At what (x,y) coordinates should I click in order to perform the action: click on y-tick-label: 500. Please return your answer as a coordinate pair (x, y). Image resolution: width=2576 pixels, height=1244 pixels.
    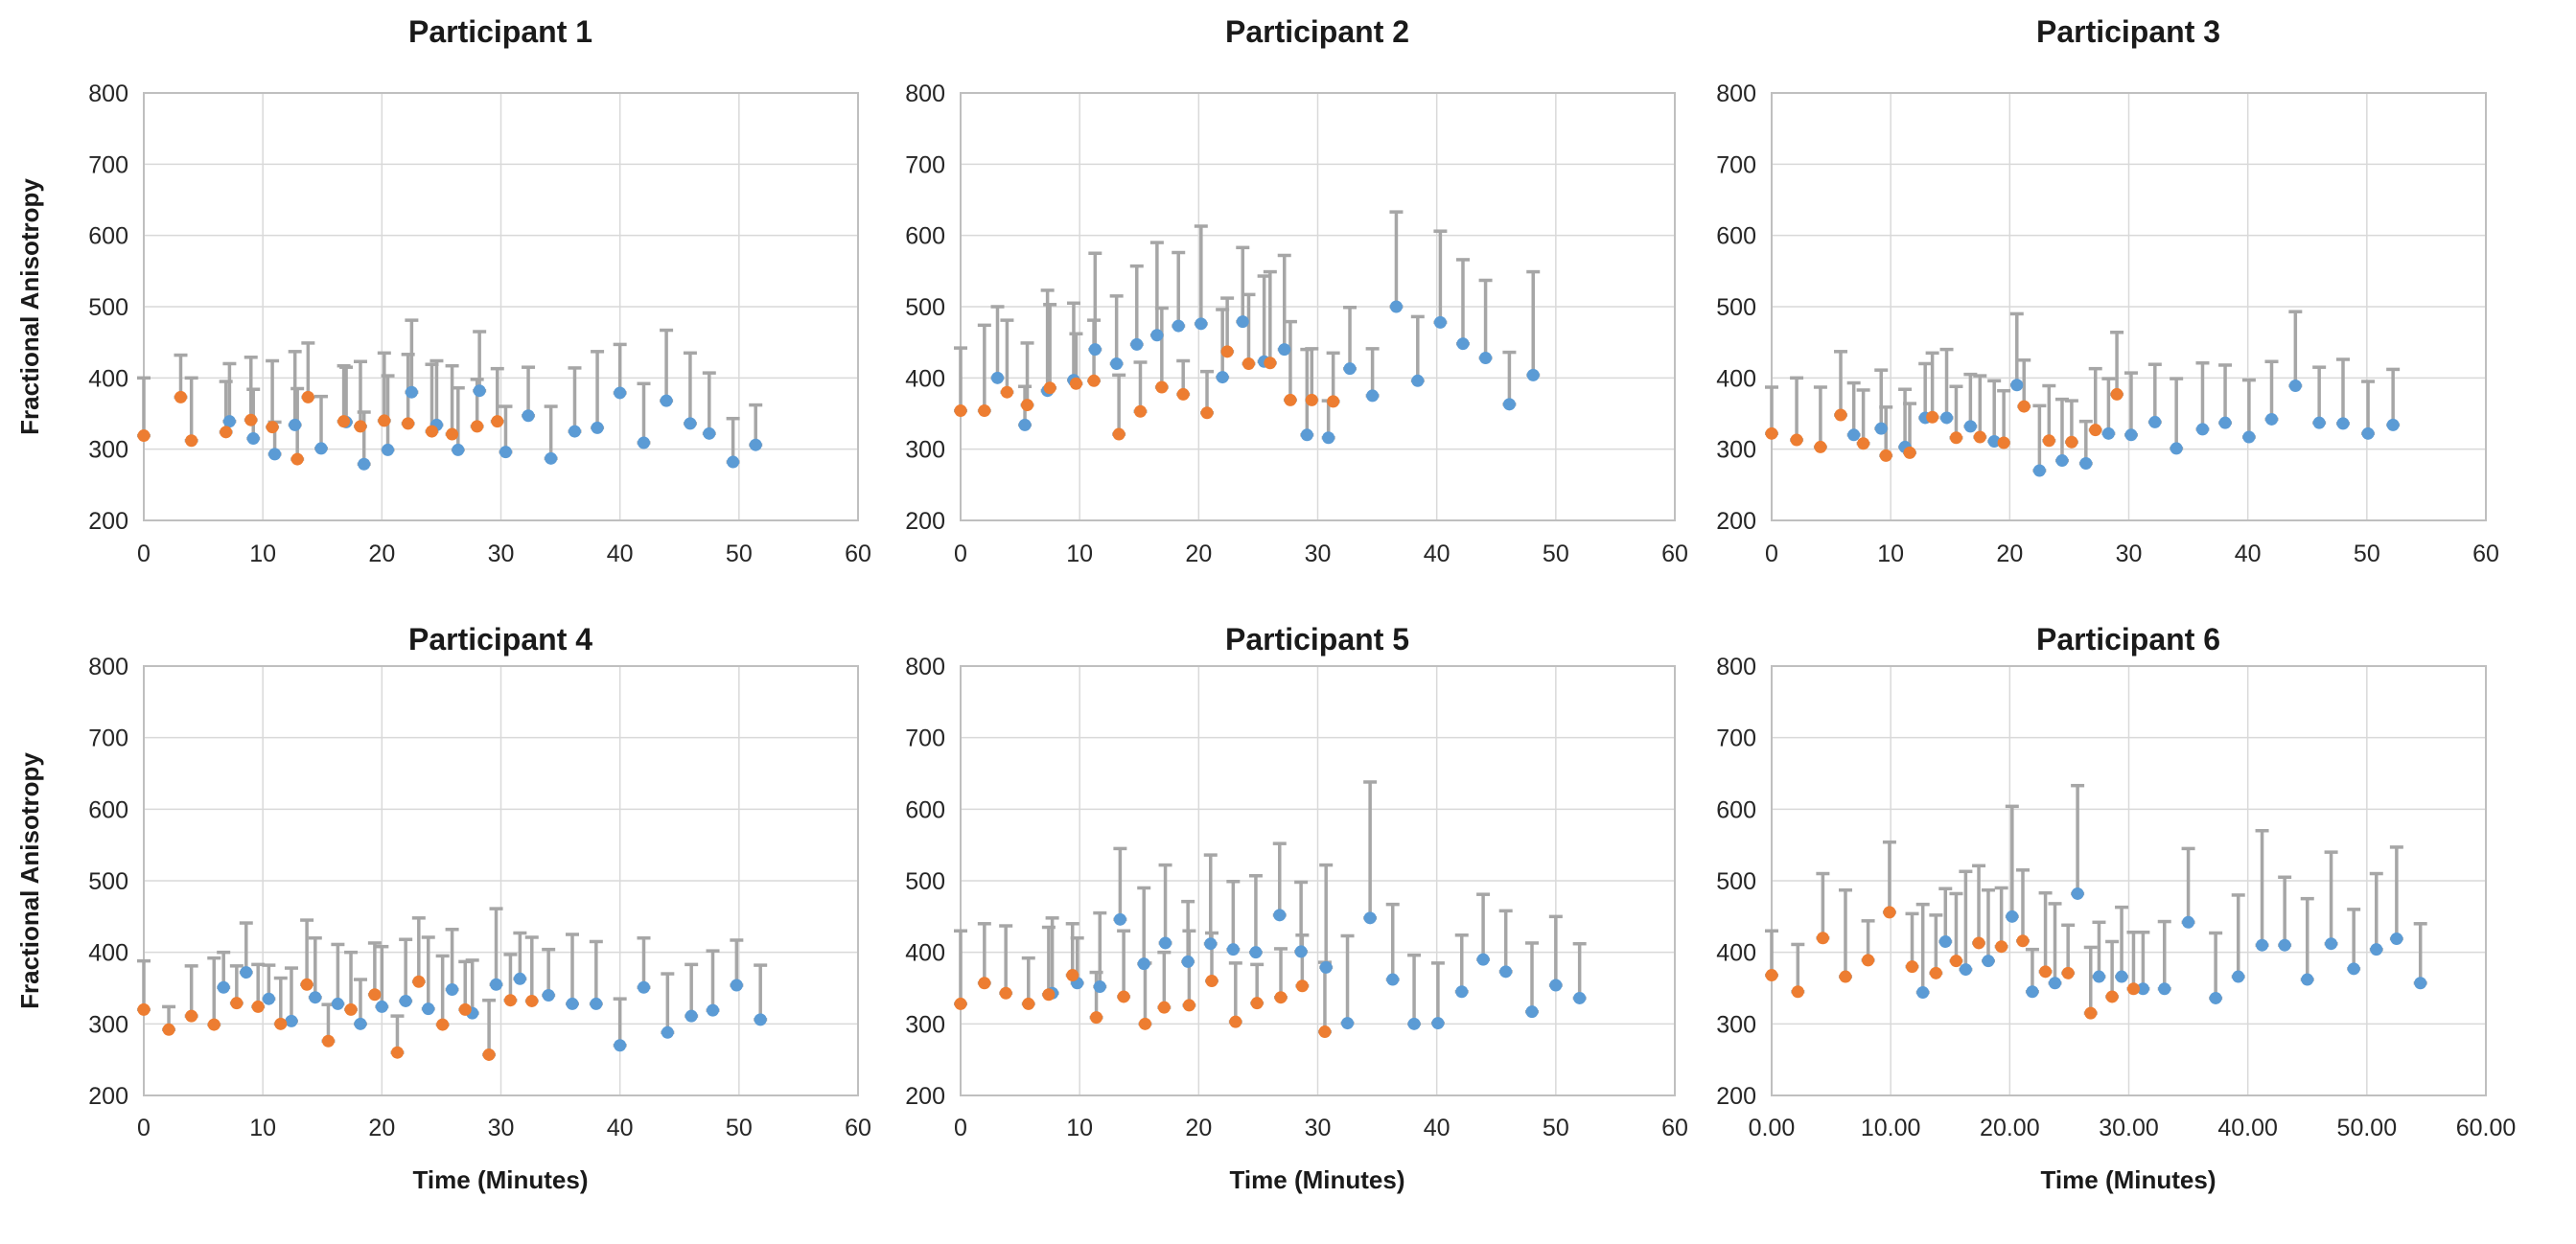
    Looking at the image, I should click on (1736, 881).